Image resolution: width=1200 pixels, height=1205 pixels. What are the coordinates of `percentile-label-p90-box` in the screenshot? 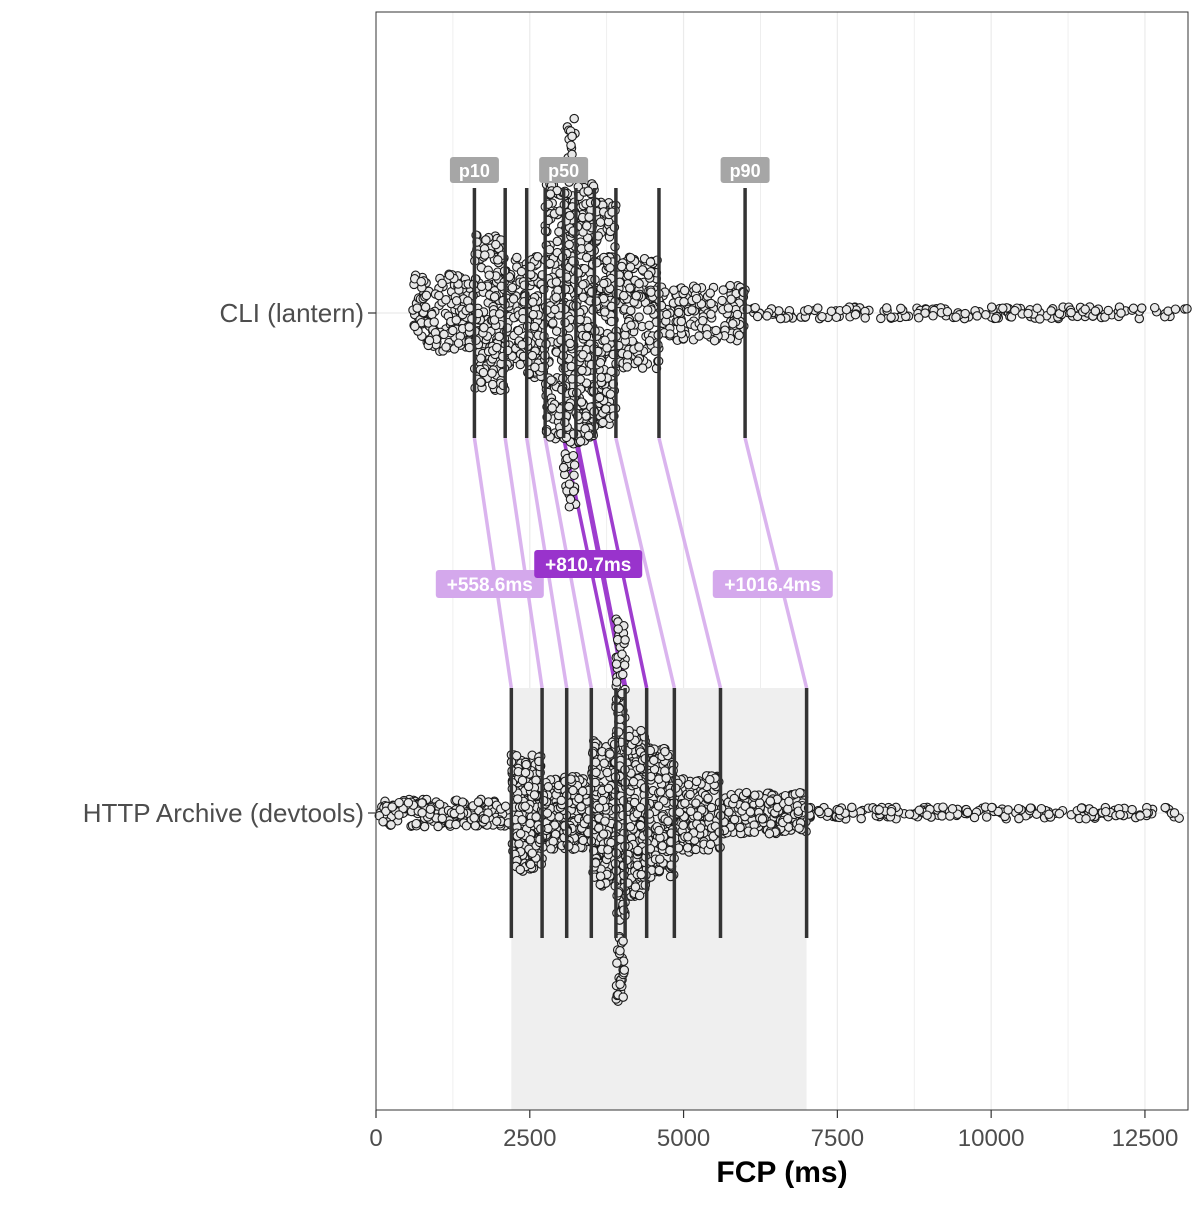 It's located at (745, 170).